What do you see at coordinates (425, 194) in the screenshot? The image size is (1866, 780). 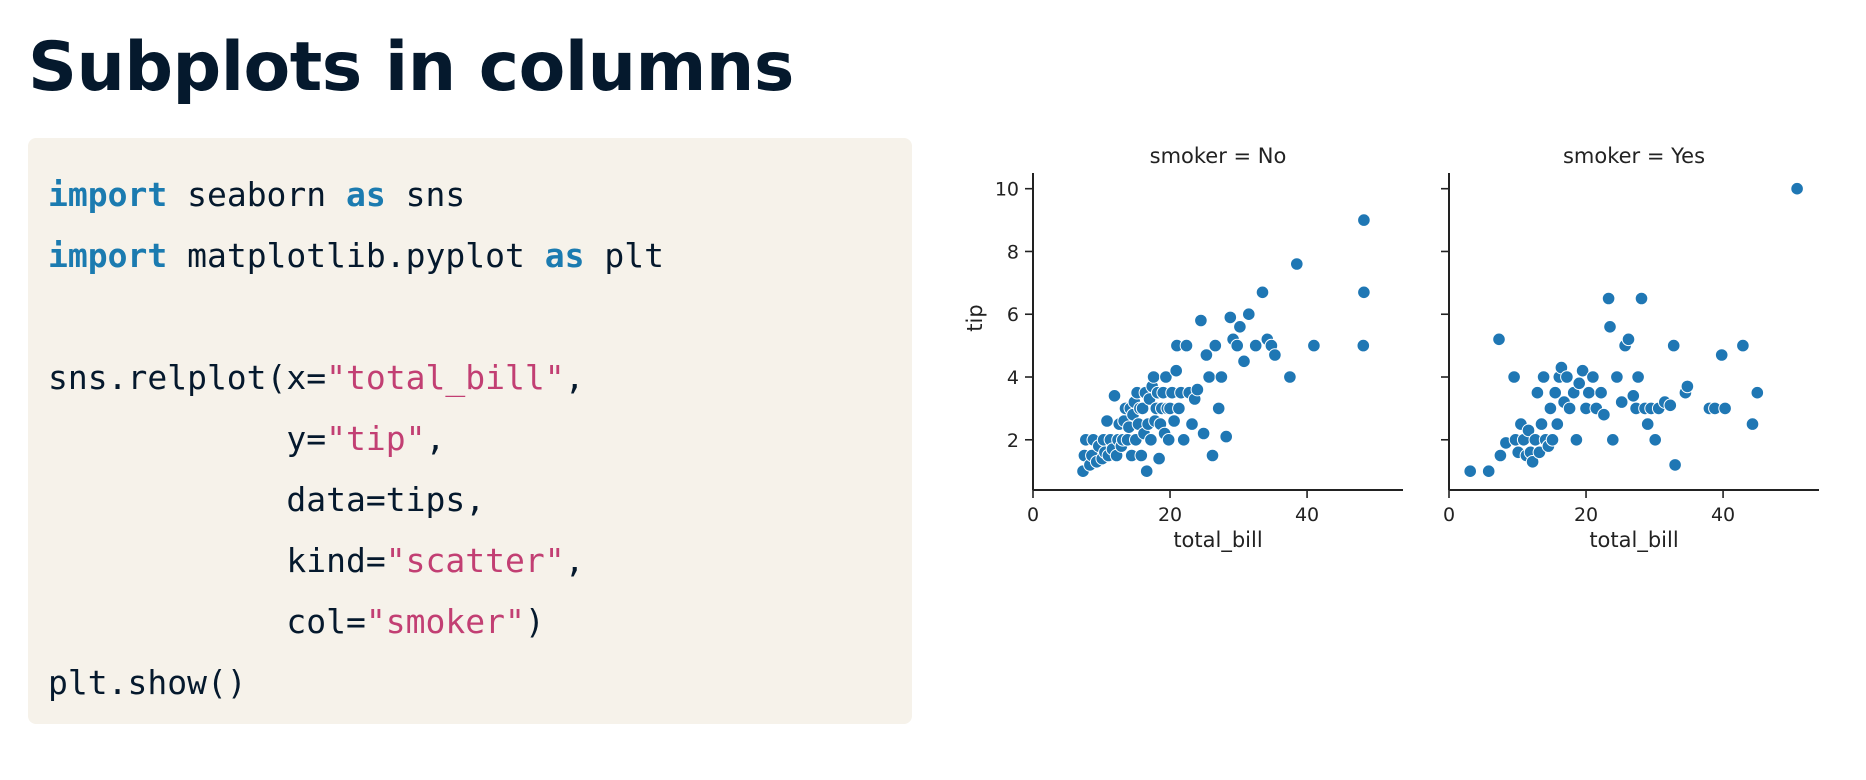 I see `code-text: sns` at bounding box center [425, 194].